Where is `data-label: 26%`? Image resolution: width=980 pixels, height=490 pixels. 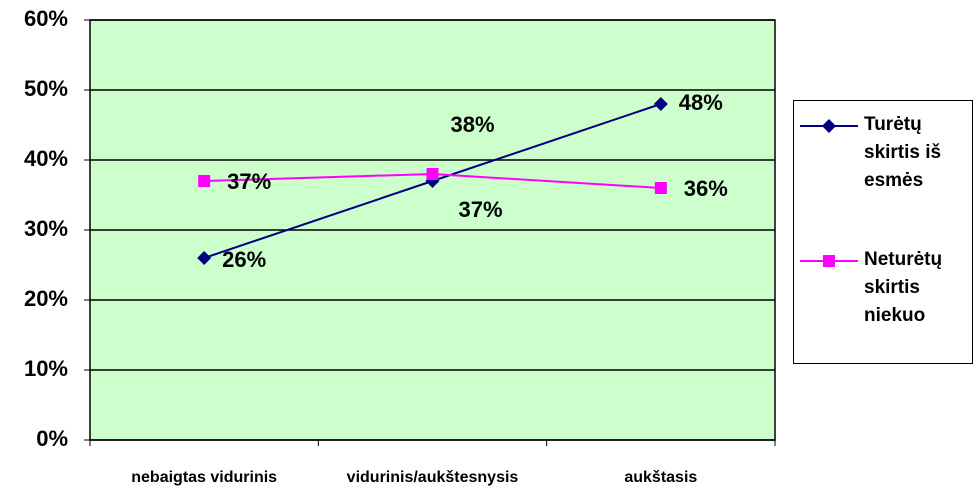 data-label: 26% is located at coordinates (244, 259).